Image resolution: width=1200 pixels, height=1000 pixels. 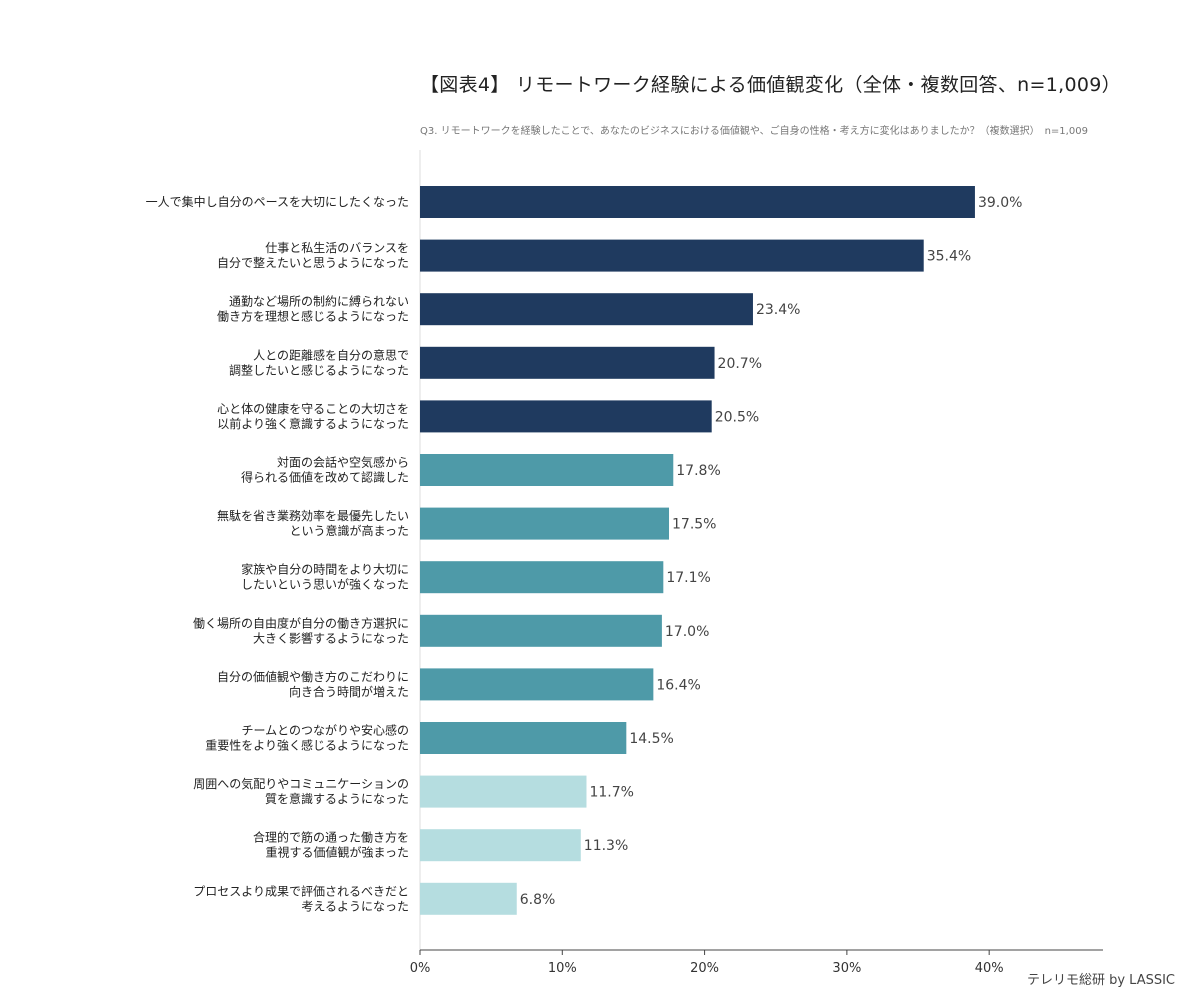 I want to click on category-label: 自分で整えたいと思うようになった, so click(x=313, y=262).